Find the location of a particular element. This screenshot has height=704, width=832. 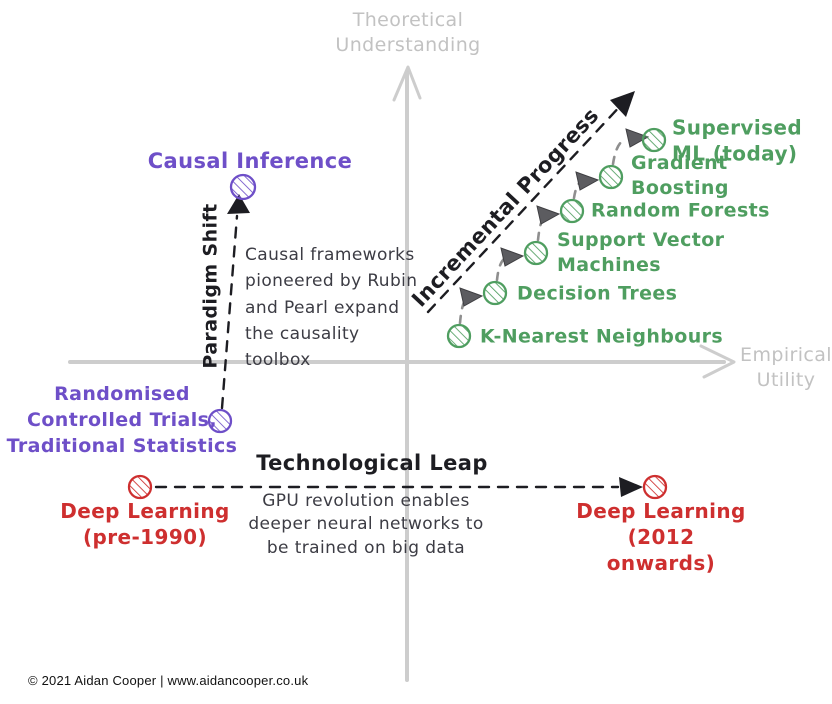

point-supervised-ml is located at coordinates (654, 140).